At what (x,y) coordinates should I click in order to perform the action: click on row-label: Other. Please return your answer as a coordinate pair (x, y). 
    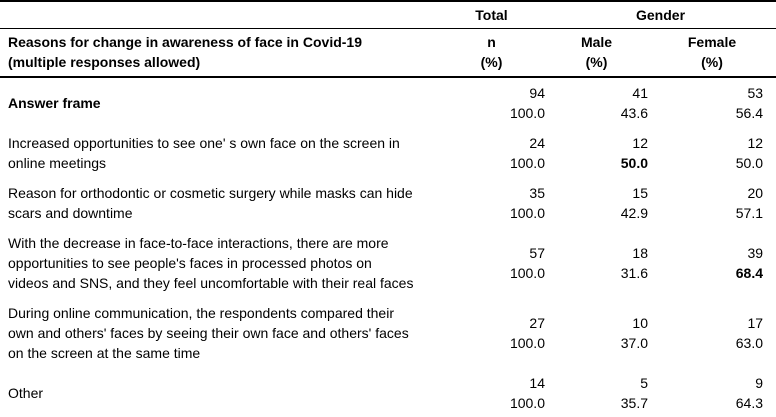
    Looking at the image, I should click on (26, 393).